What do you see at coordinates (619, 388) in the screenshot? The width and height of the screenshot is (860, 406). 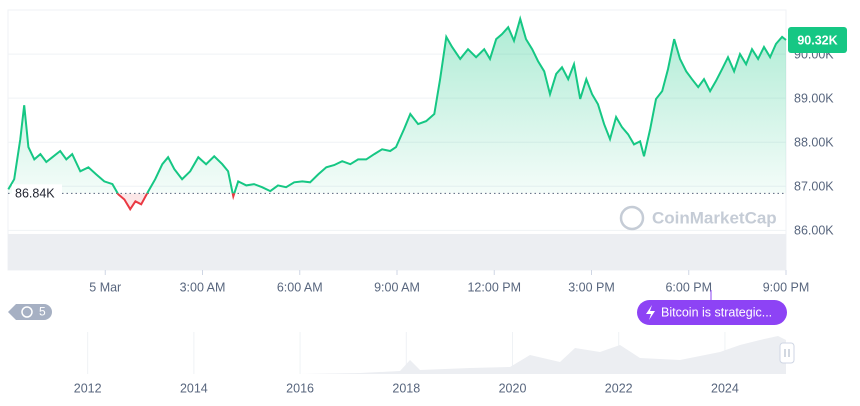 I see `navigator-tick-label: 2022` at bounding box center [619, 388].